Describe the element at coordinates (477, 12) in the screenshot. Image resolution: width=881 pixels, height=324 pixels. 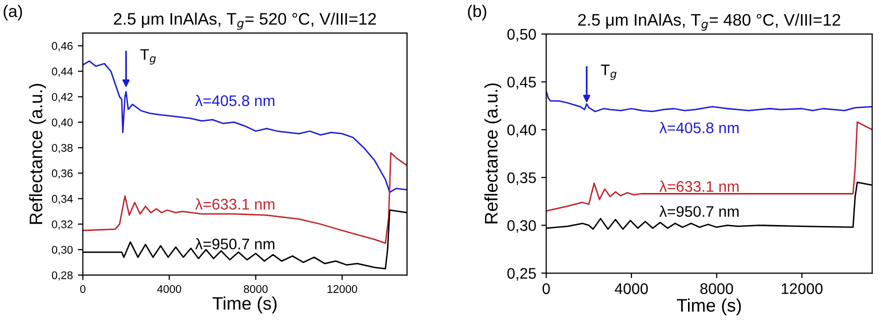
I see `text: (b)` at that location.